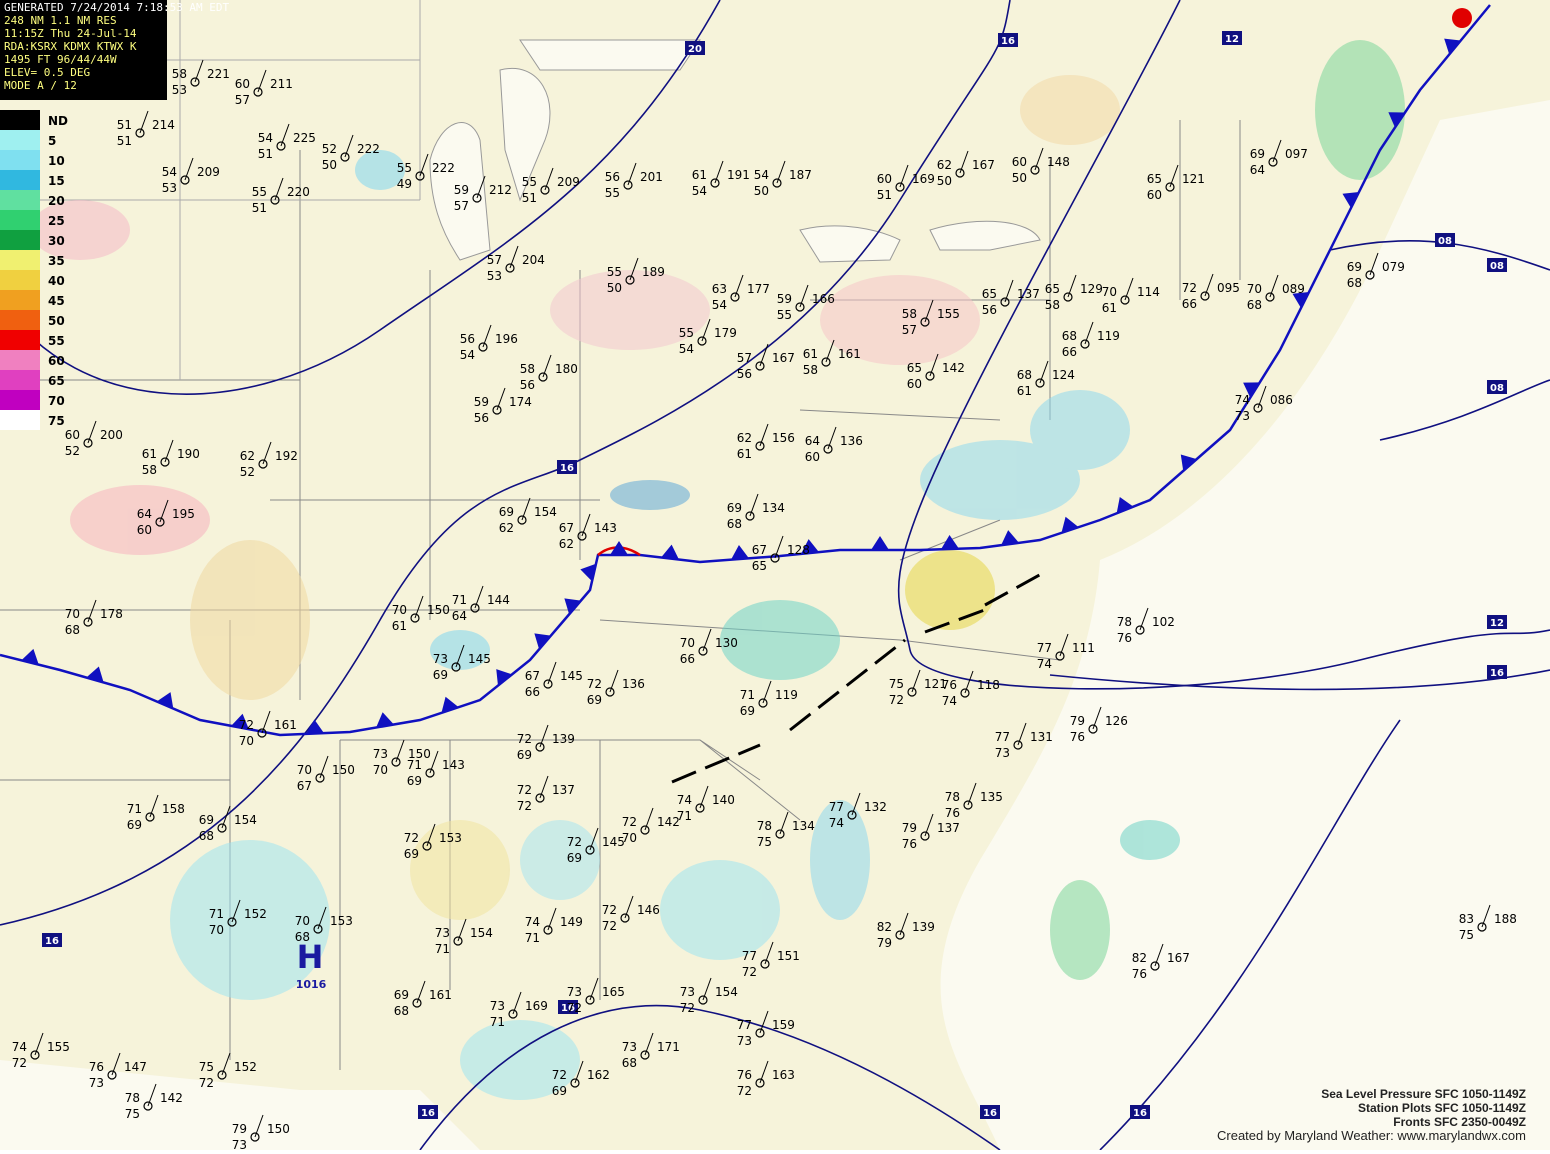 The width and height of the screenshot is (1550, 1154). I want to click on dewpoint: 70, so click(629, 838).